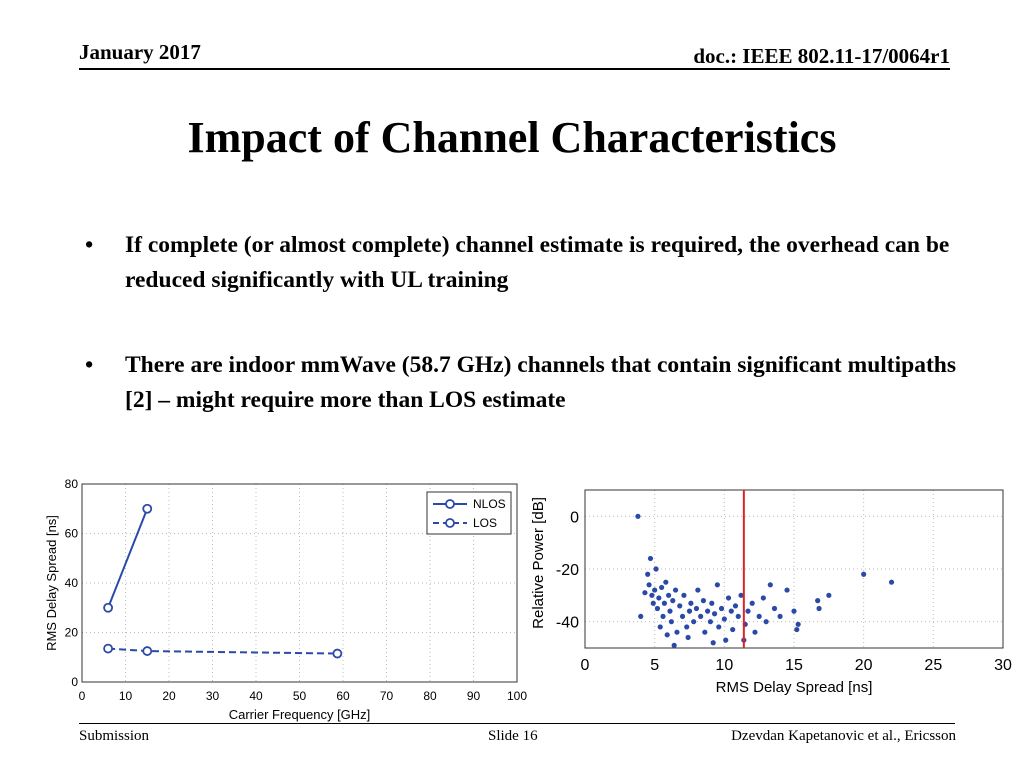 This screenshot has width=1024, height=768. Describe the element at coordinates (114, 736) in the screenshot. I see `footer-submission: Submission` at that location.